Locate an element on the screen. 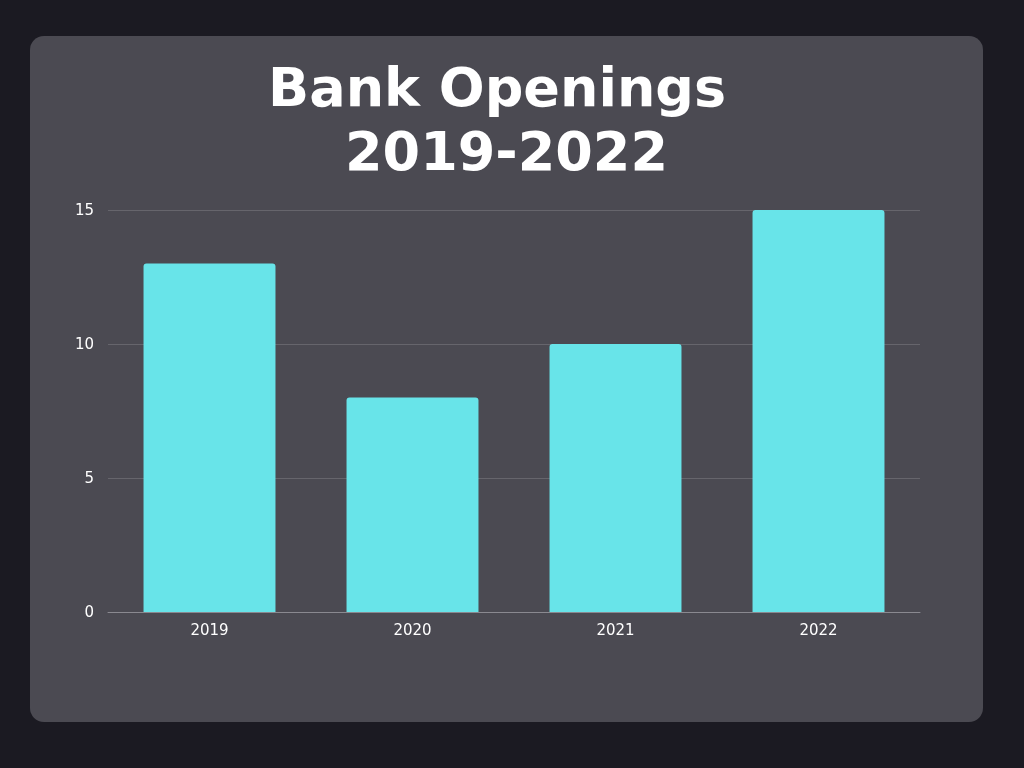 Image resolution: width=1024 pixels, height=768 pixels. y-tick-label: 15 is located at coordinates (84, 210).